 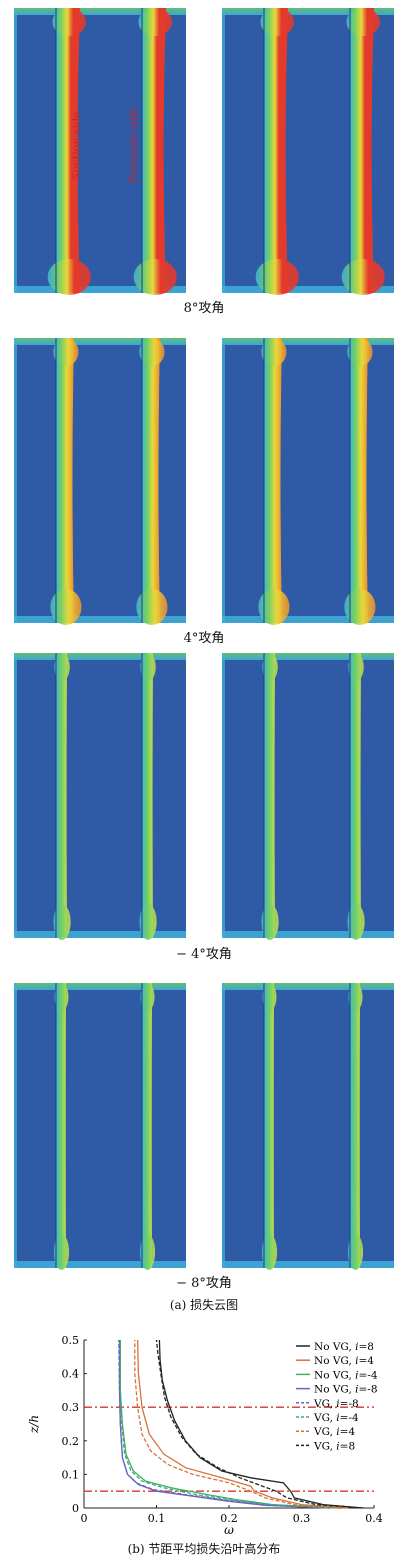 I want to click on contour-2-left, so click(x=100, y=796).